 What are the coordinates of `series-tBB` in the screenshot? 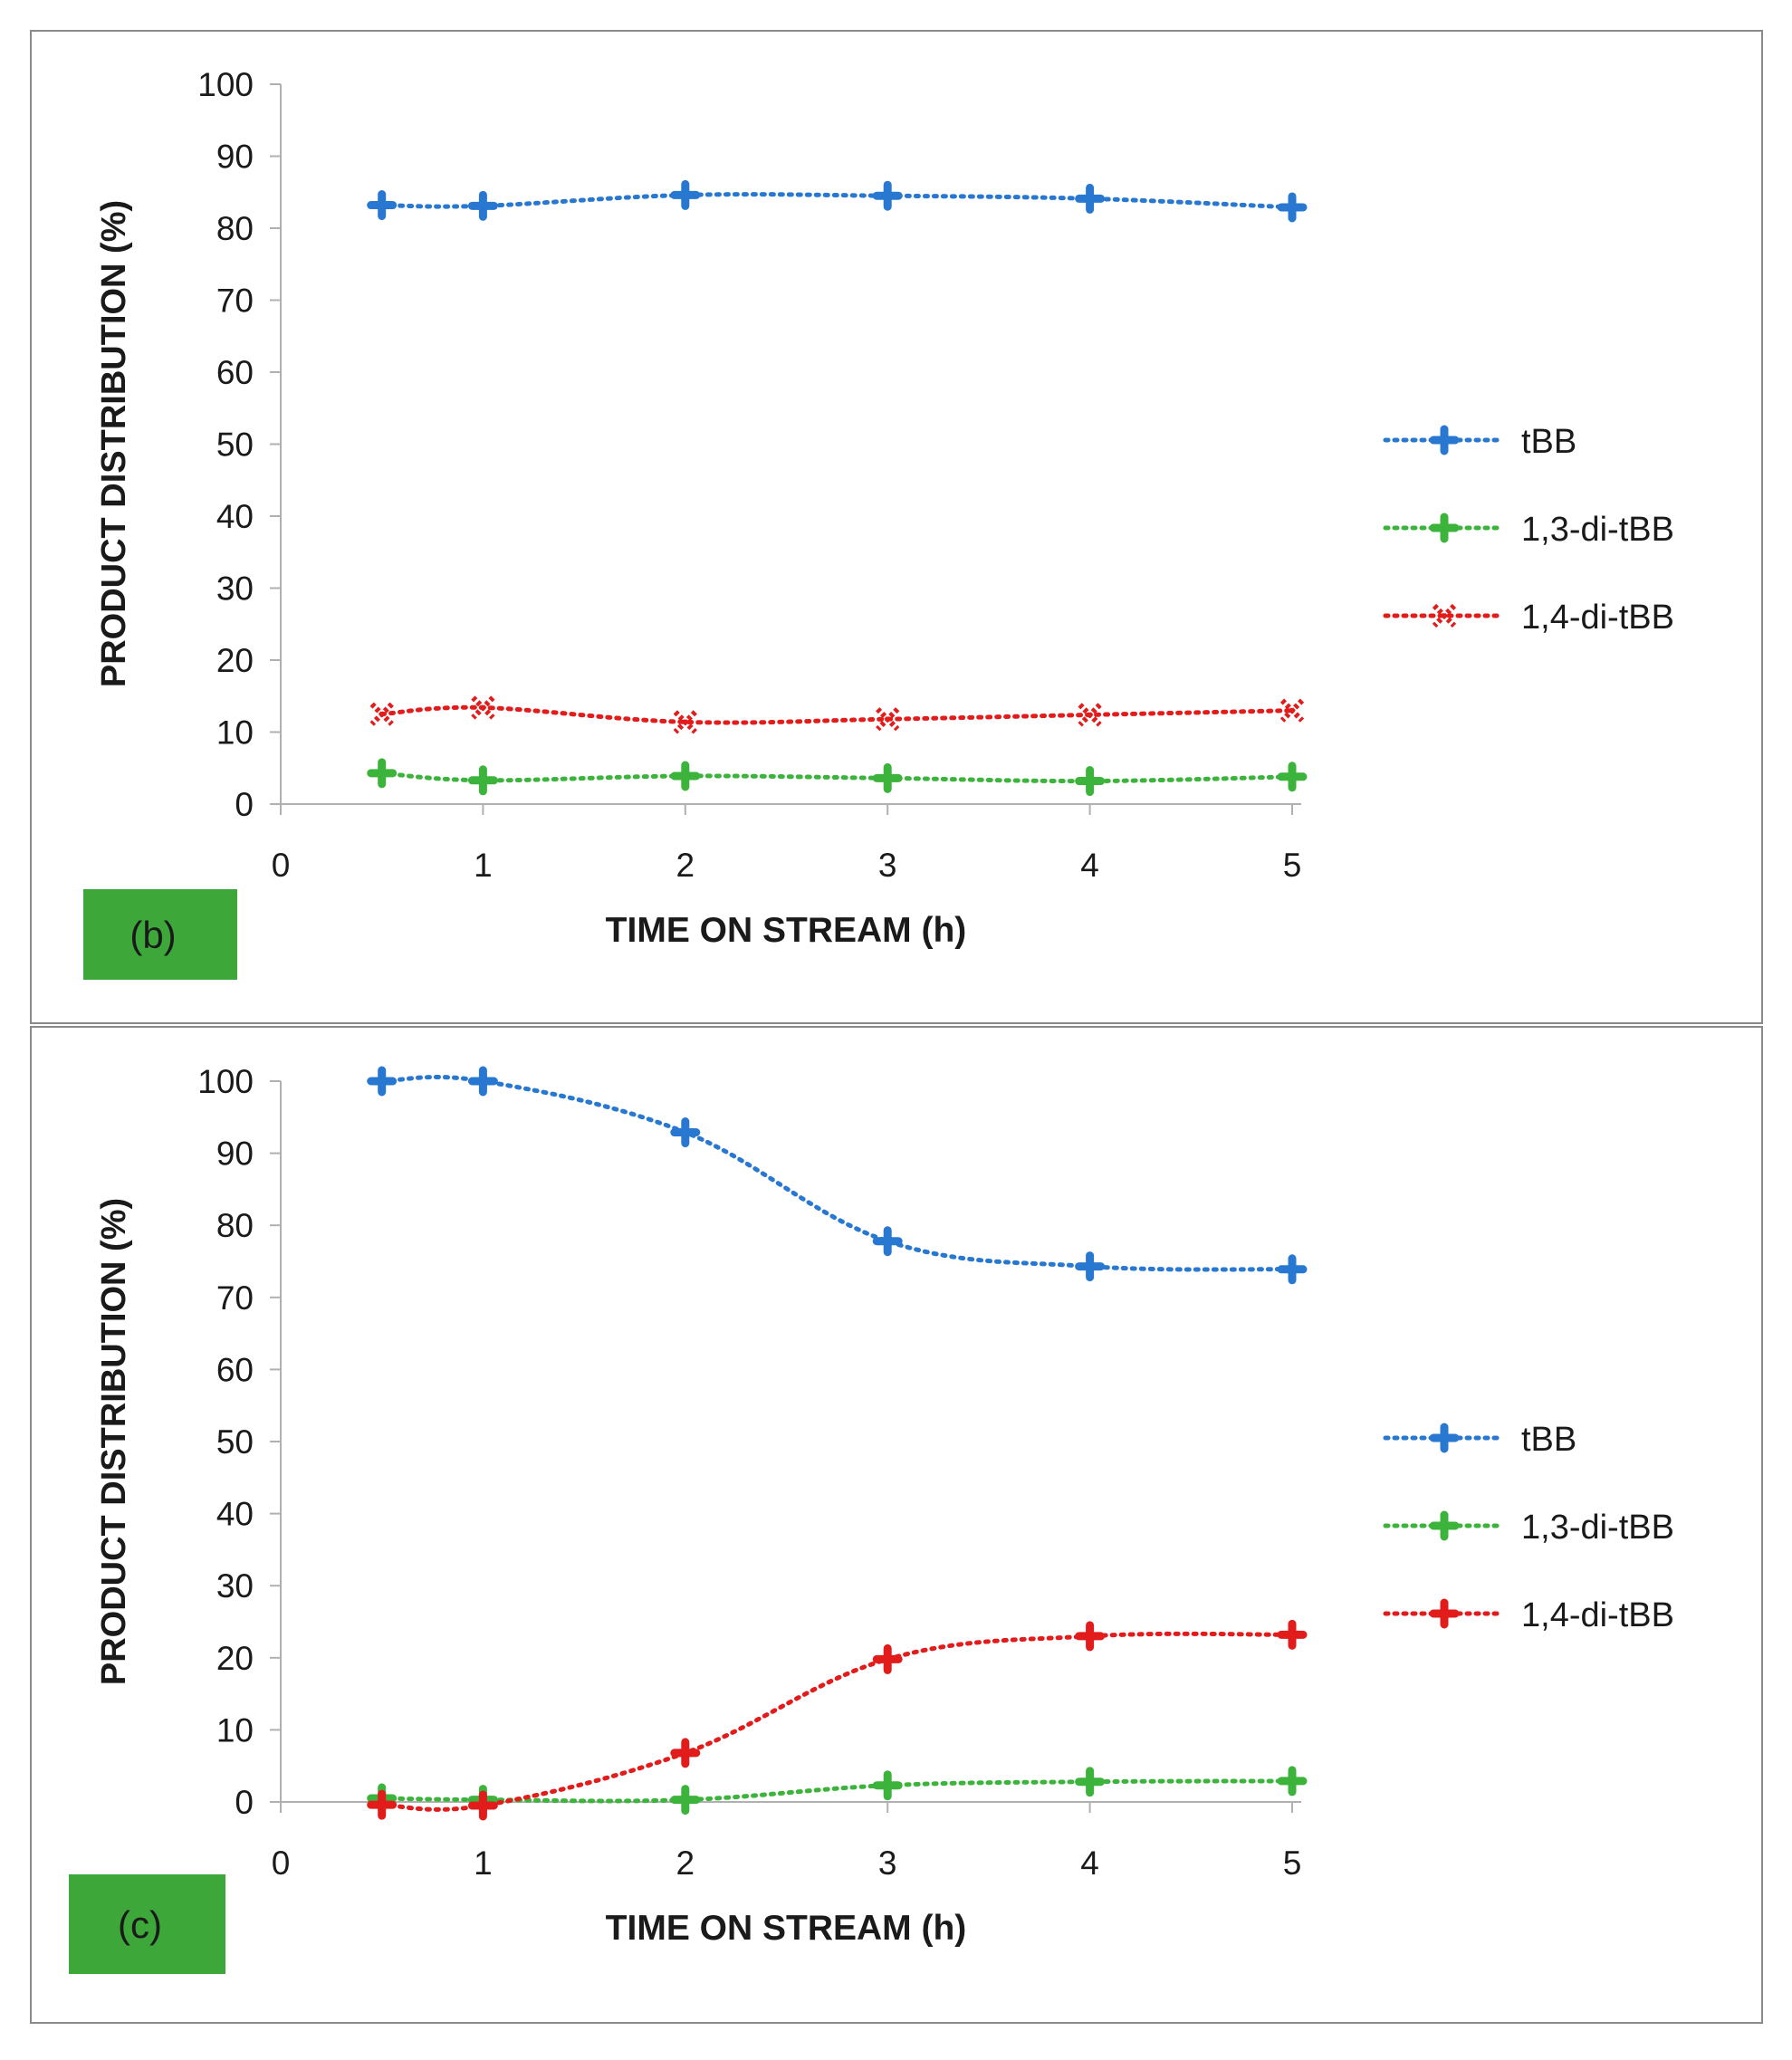 It's located at (837, 1175).